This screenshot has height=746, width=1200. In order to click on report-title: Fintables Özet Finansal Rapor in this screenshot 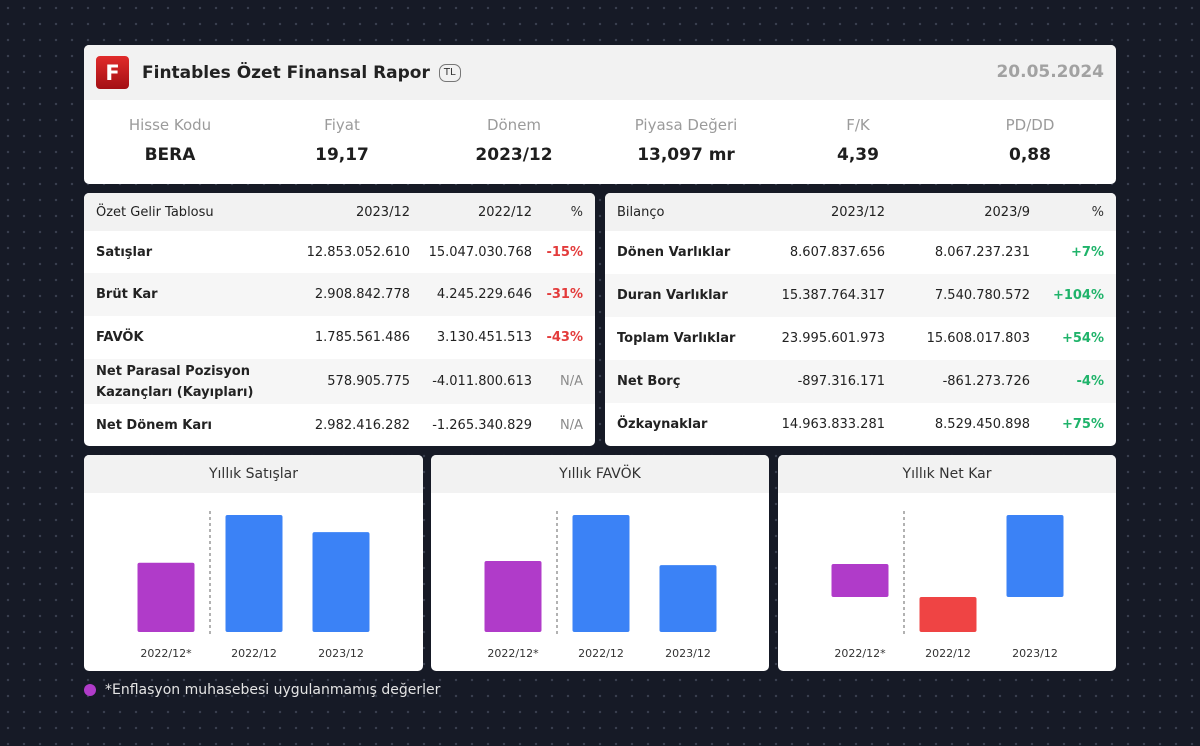, I will do `click(286, 72)`.